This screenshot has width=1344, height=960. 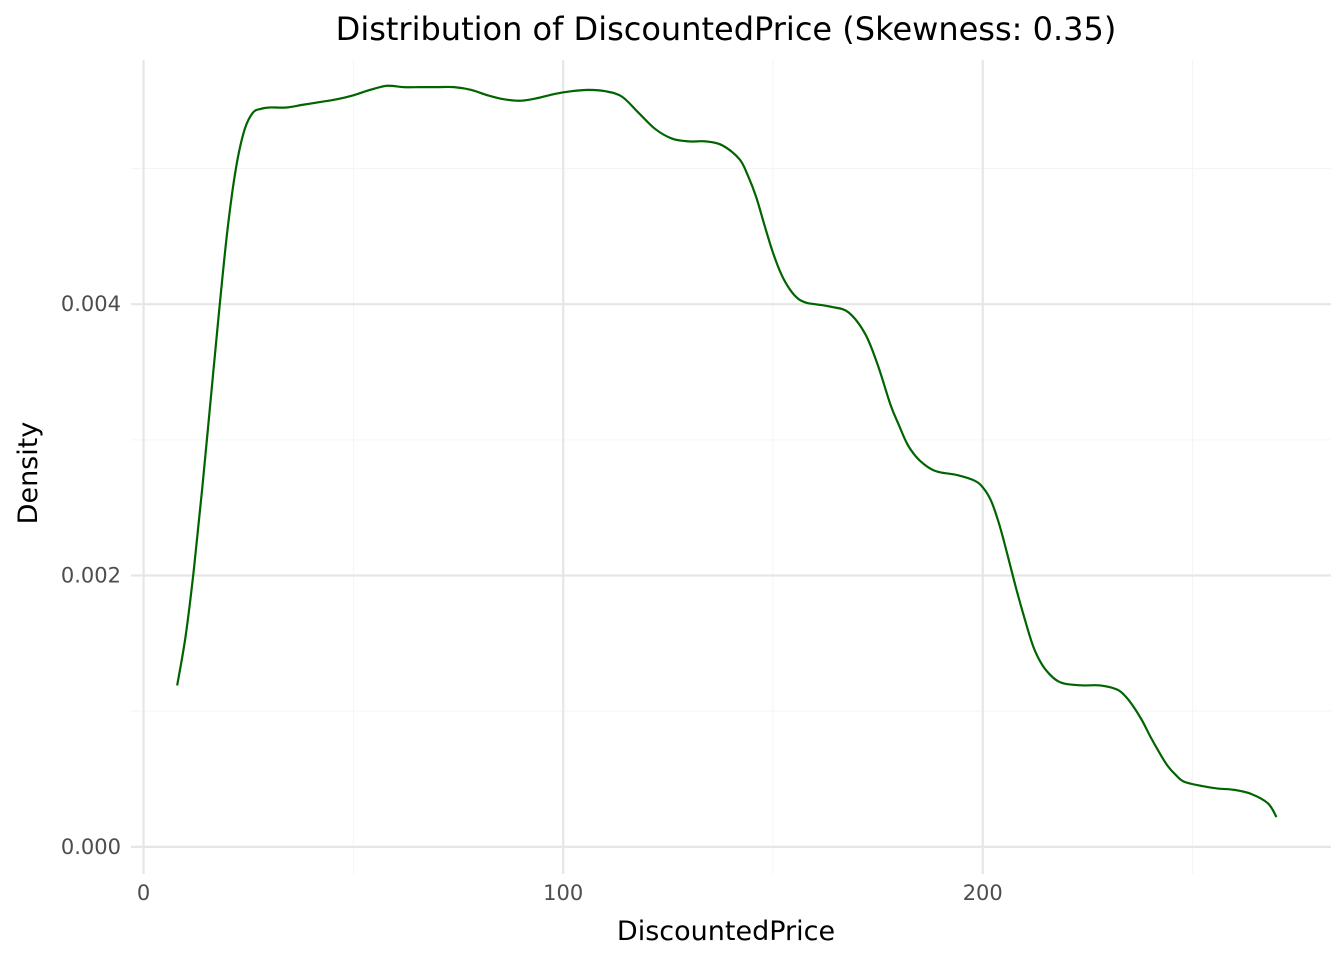 I want to click on y-axis-title: Density, so click(x=28, y=473).